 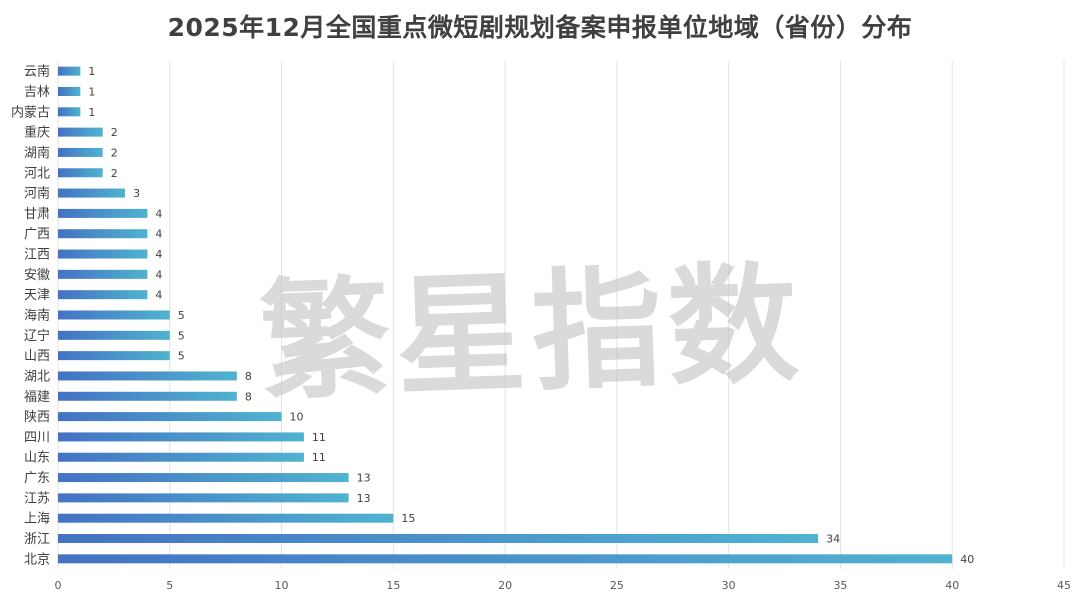 What do you see at coordinates (37, 539) in the screenshot?
I see `y-tick-label: 浙江` at bounding box center [37, 539].